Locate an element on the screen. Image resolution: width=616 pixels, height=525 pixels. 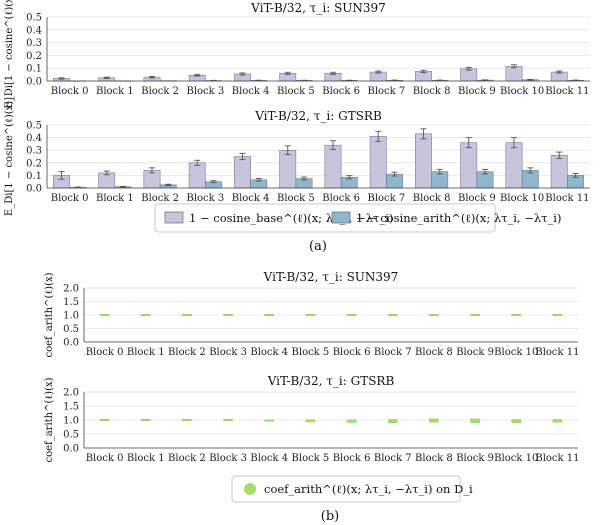
caption-b: (b) is located at coordinates (330, 516).